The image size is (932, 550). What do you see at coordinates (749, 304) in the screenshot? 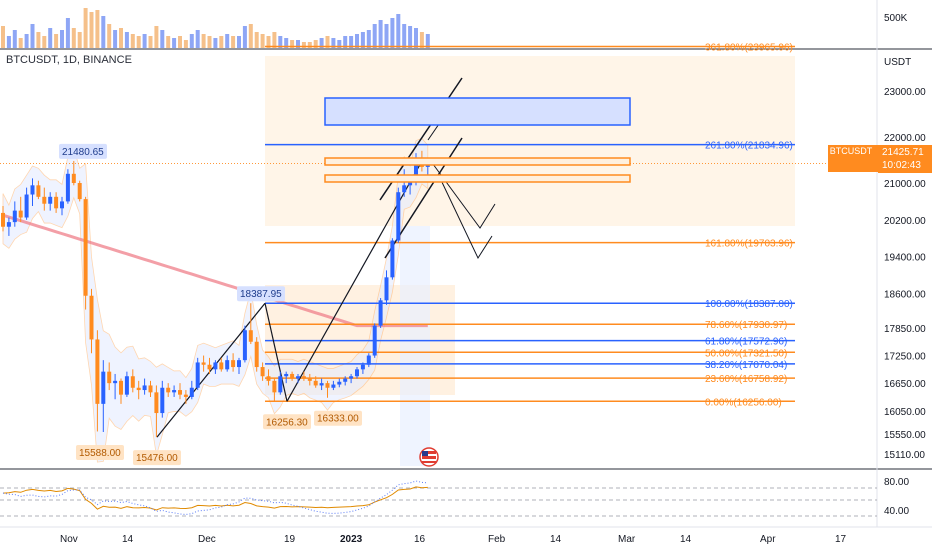
I see `fib-level-label: 100.00%(18387.00)` at bounding box center [749, 304].